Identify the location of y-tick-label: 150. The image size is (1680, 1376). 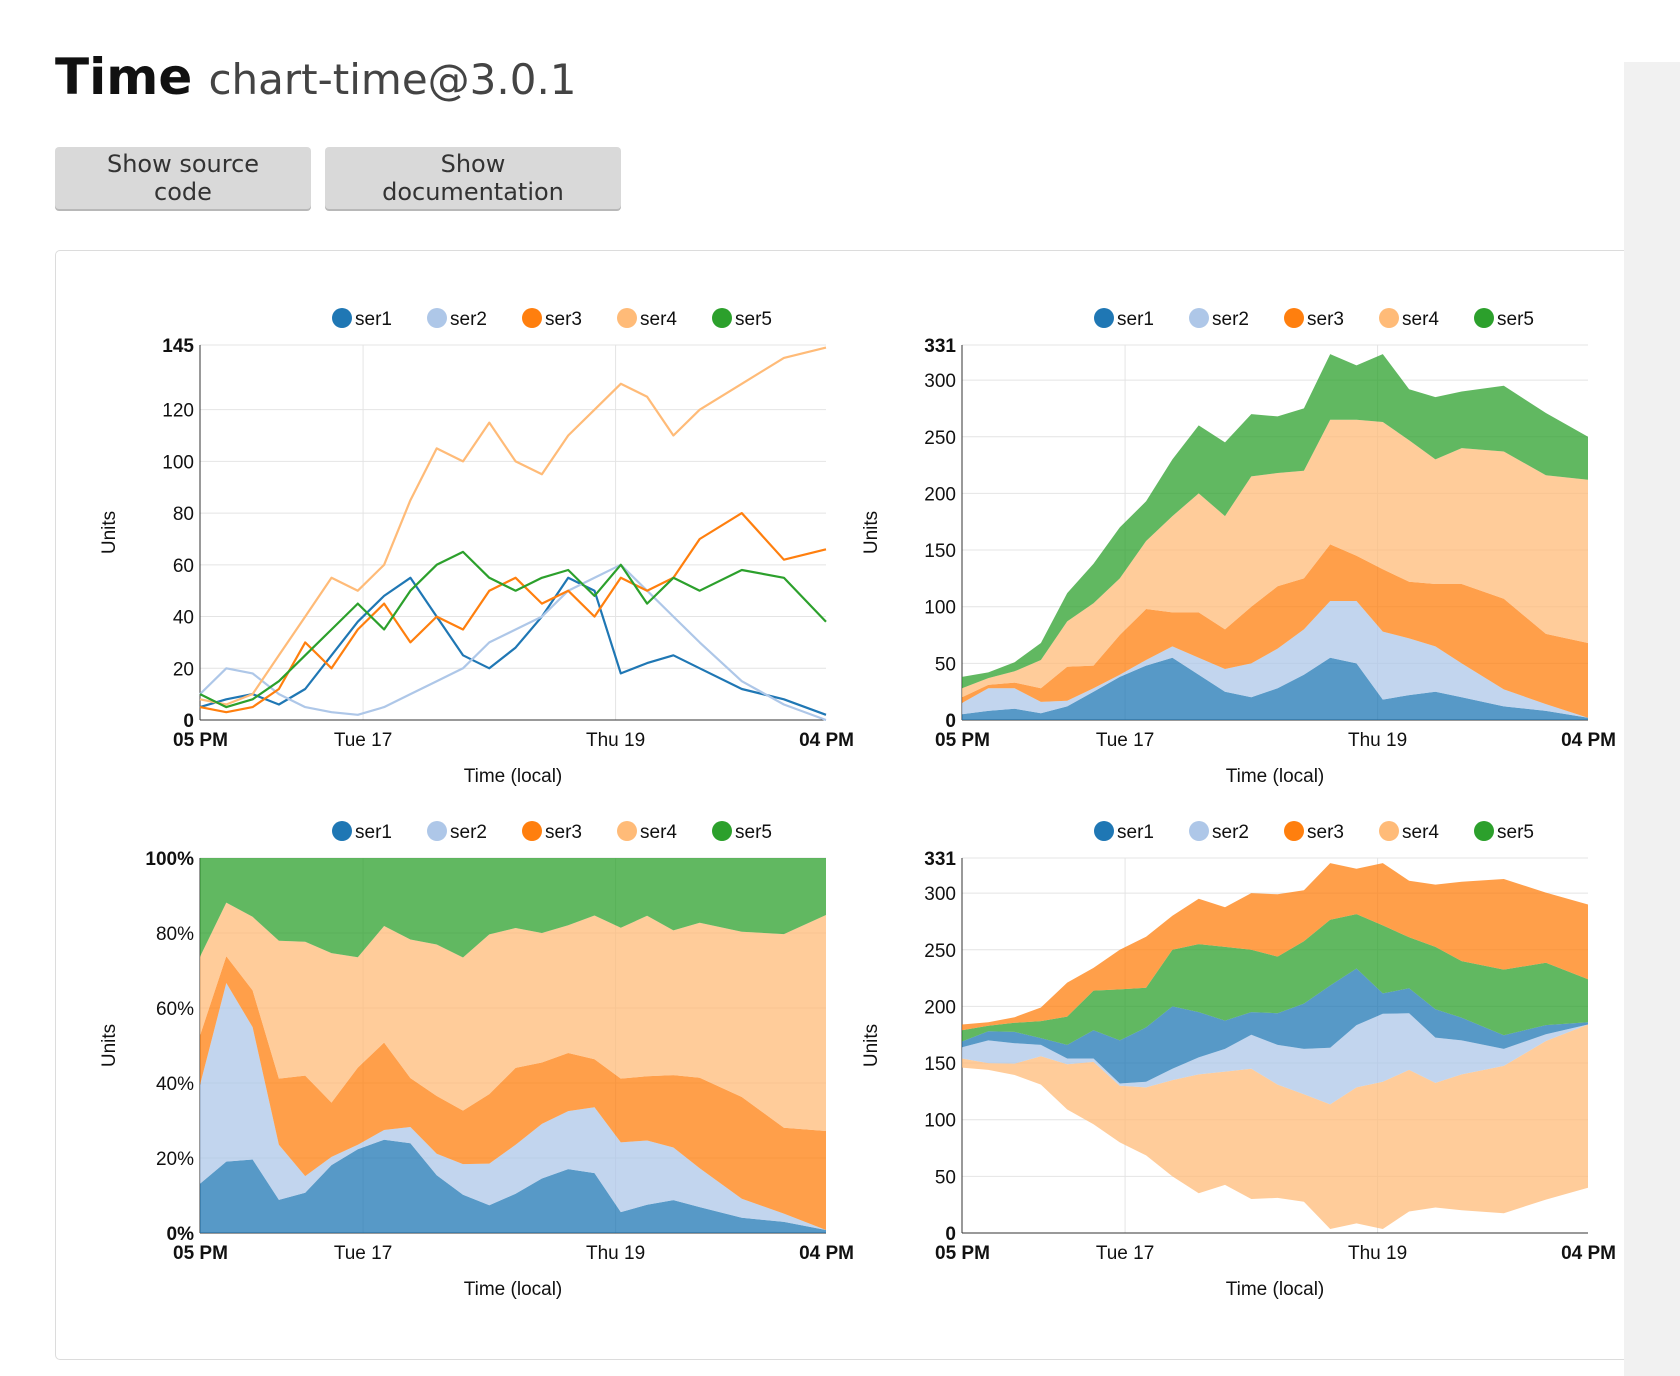
(940, 551).